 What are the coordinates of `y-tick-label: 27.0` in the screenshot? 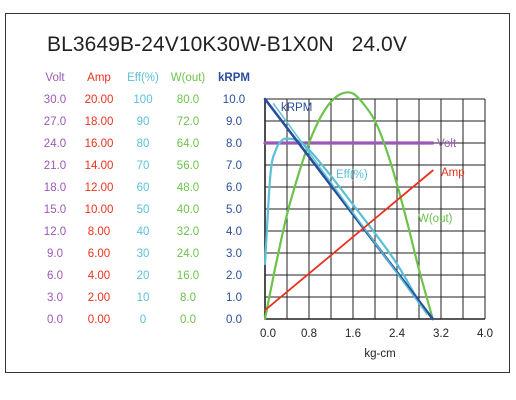 It's located at (55, 122).